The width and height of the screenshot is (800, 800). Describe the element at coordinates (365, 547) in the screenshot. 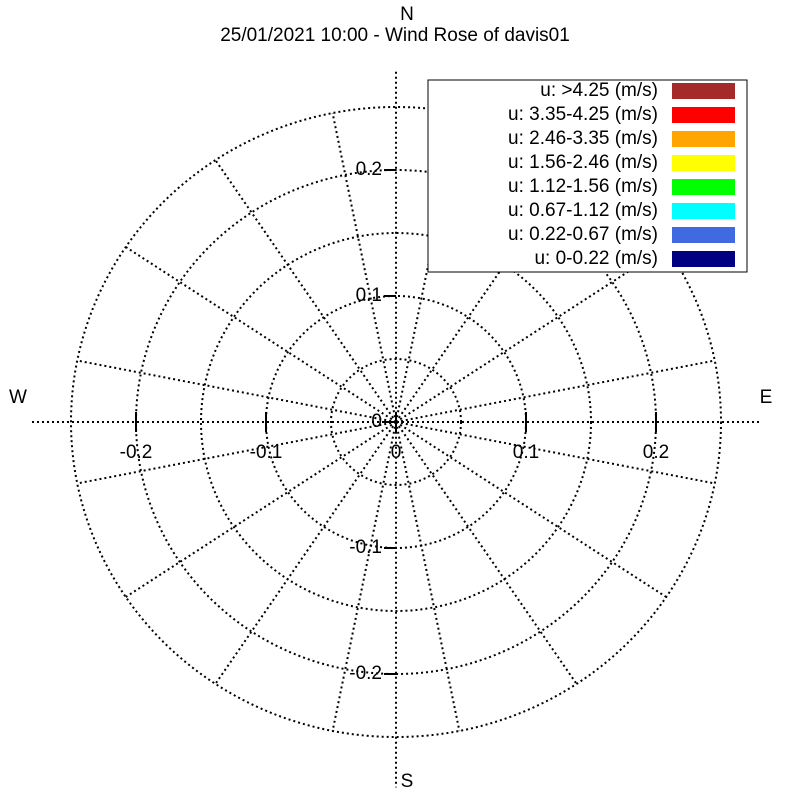

I see `y-tick-label: -0.1` at that location.